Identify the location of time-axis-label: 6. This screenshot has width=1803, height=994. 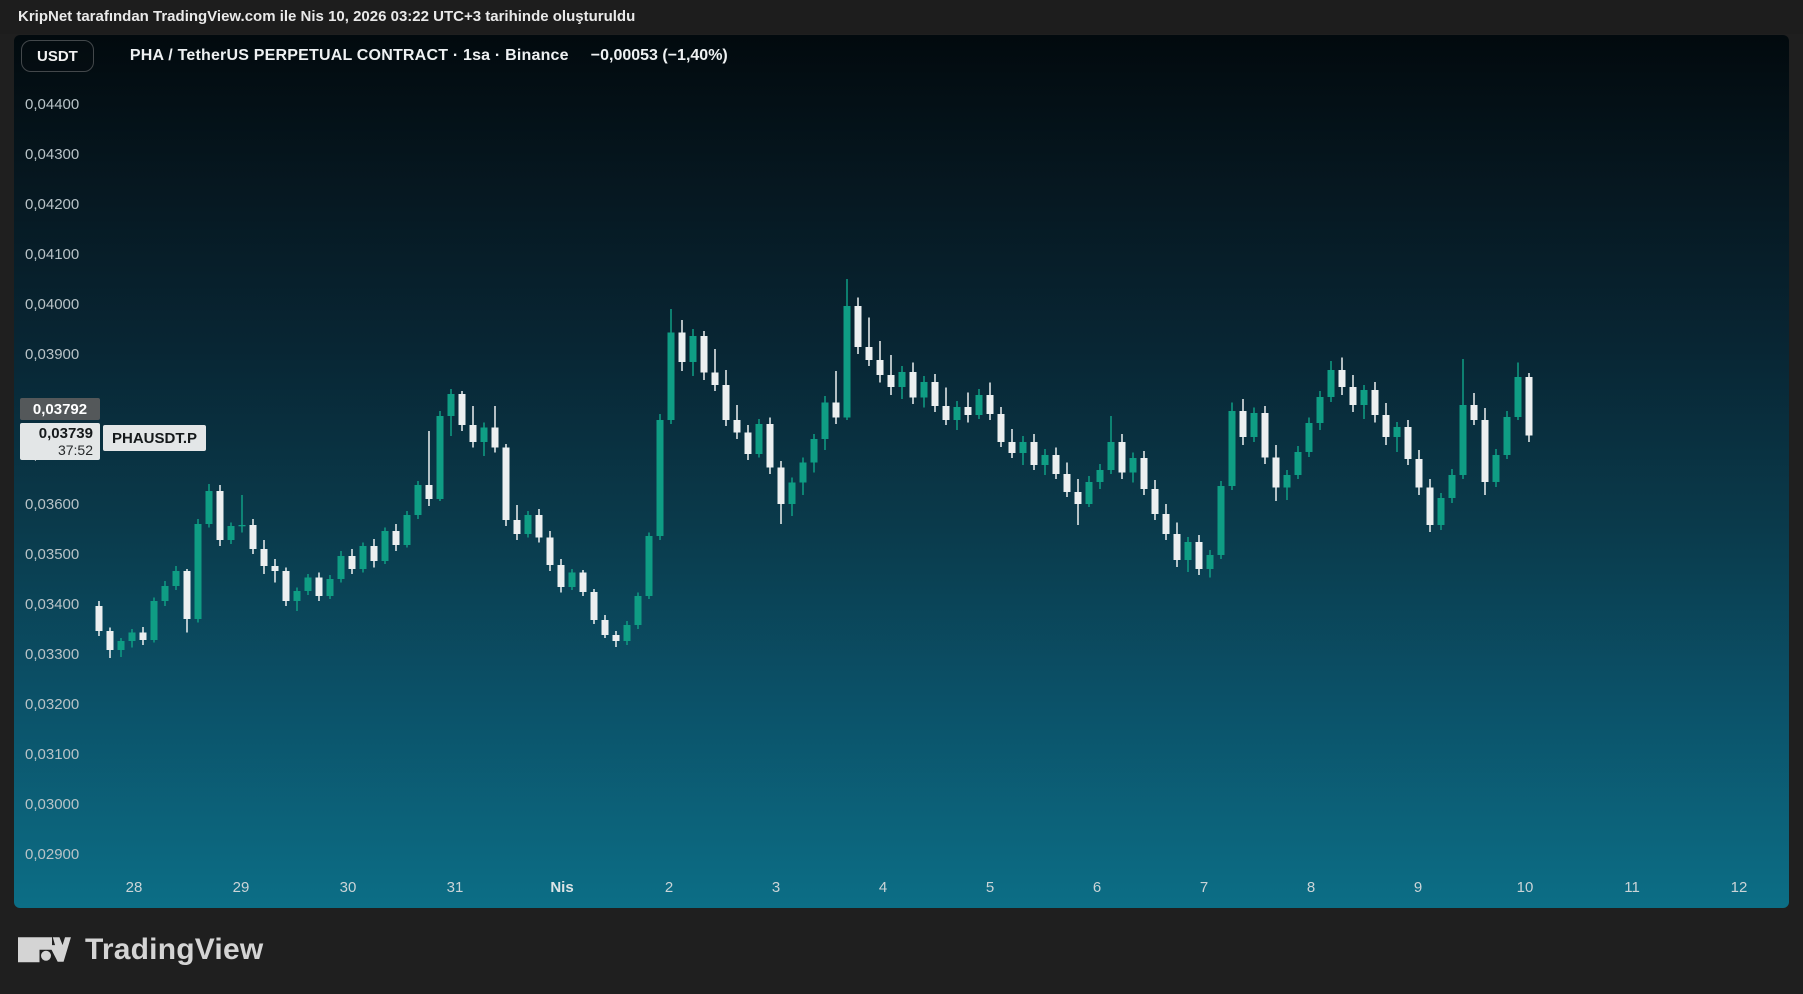
(1097, 887).